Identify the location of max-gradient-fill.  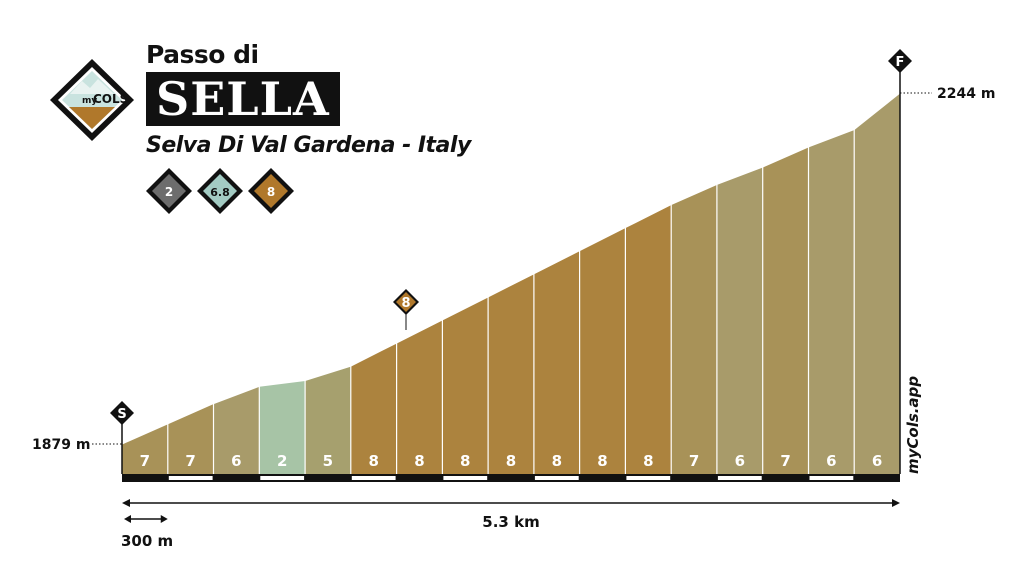
(406, 302).